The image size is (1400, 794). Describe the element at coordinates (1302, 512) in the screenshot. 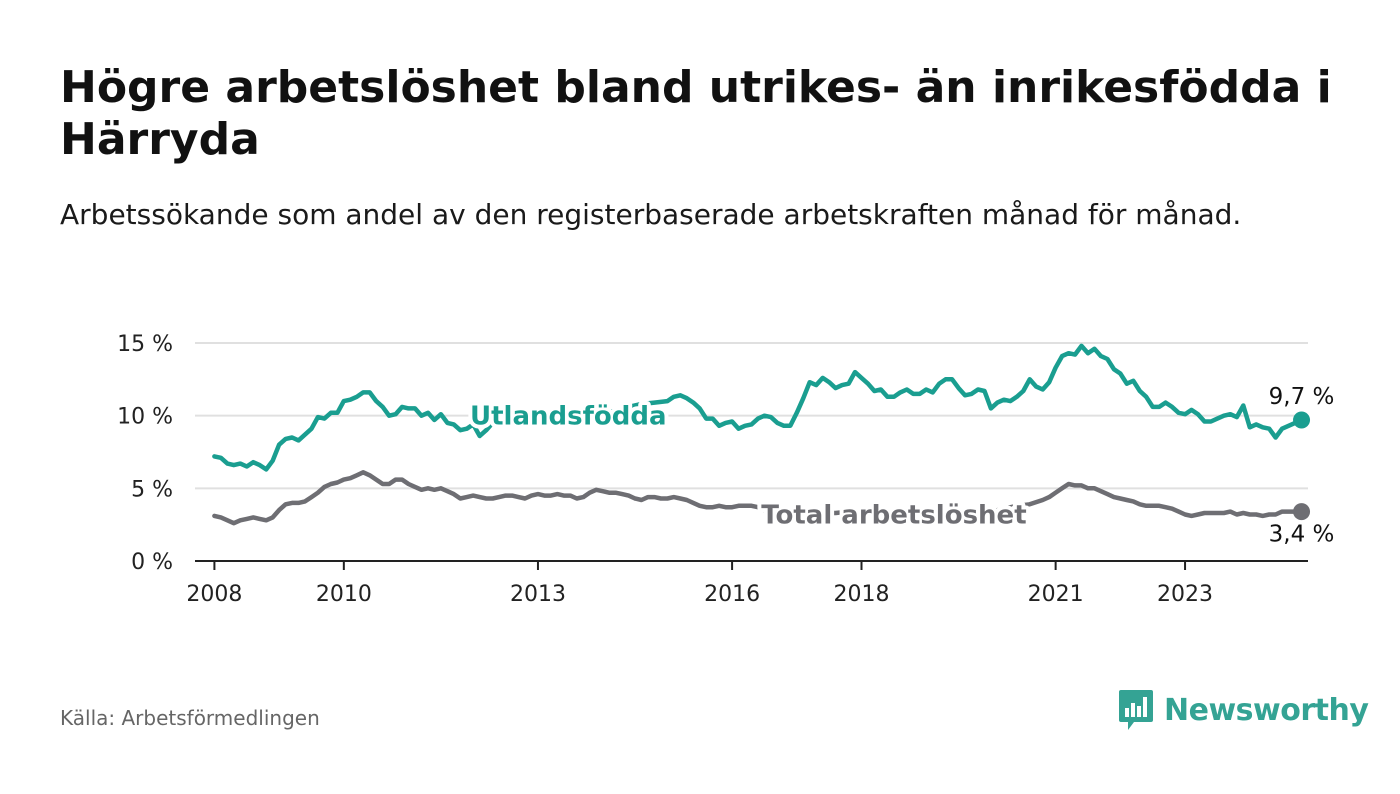

I see `end-point-total-arbetsloshet` at that location.